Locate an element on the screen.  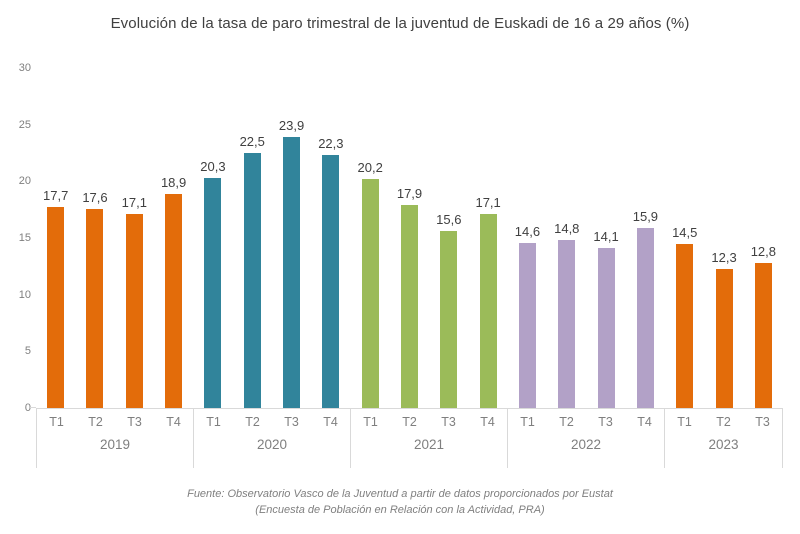
bar-value-label-2023-T2: 12,3 is located at coordinates (724, 257).